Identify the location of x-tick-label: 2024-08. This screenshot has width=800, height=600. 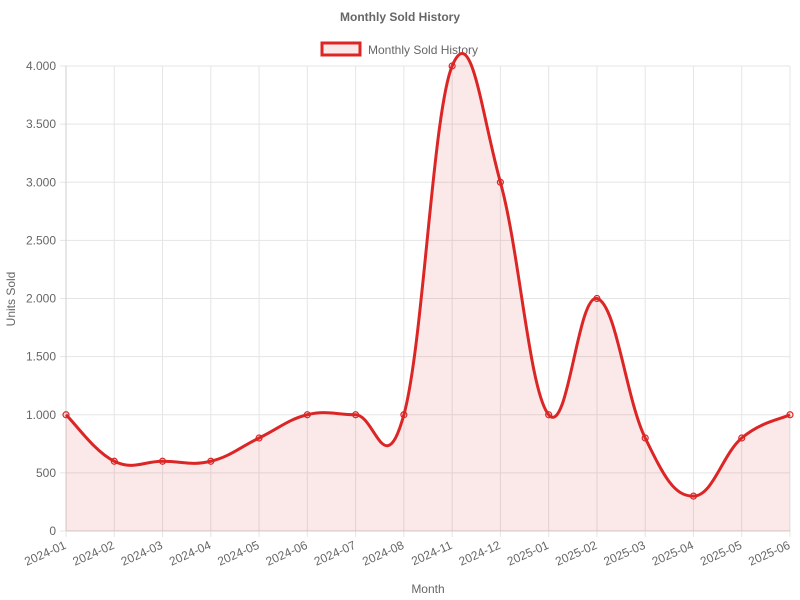
(383, 553).